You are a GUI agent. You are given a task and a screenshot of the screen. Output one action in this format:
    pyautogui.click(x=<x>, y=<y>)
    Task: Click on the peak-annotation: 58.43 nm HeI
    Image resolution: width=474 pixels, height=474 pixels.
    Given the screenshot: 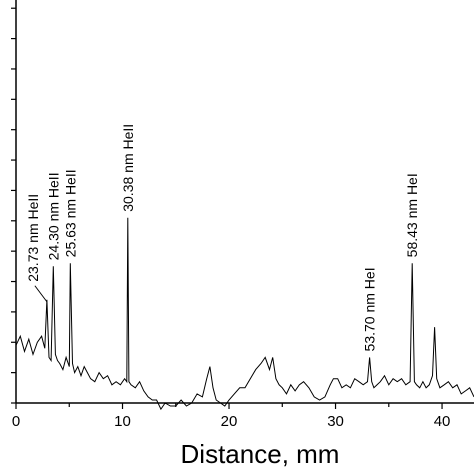 What is the action you would take?
    pyautogui.click(x=412, y=215)
    